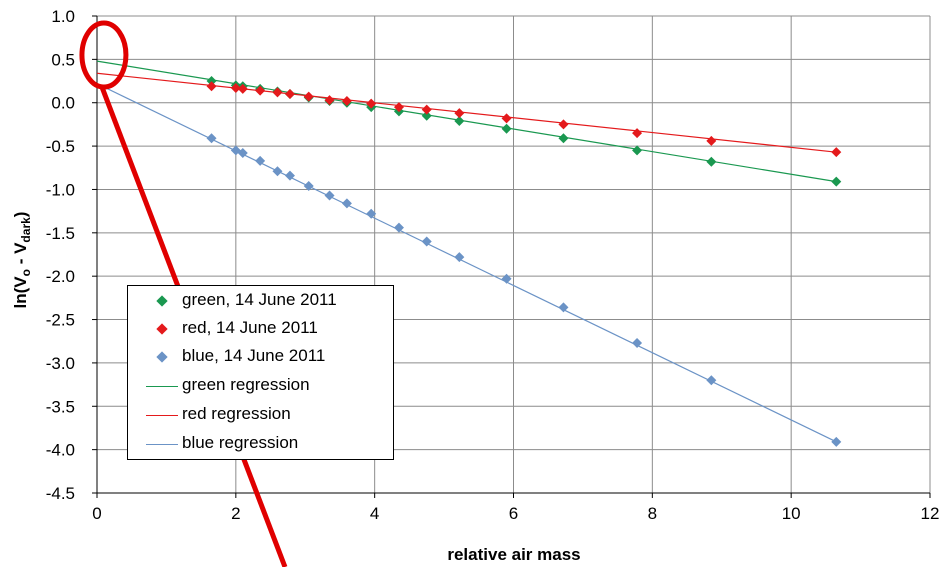  Describe the element at coordinates (104, 55) in the screenshot. I see `annotation-ellipse` at that location.